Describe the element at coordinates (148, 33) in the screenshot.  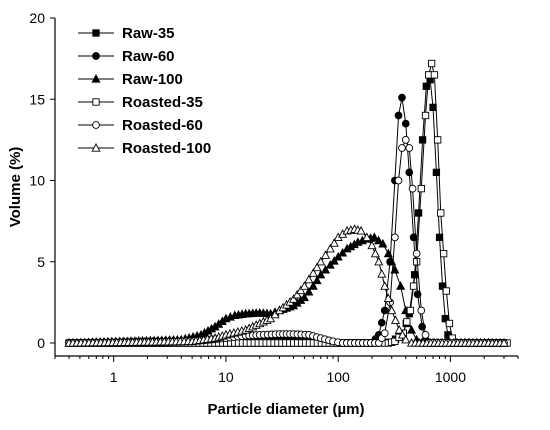
I see `legend-label: Raw-35` at that location.